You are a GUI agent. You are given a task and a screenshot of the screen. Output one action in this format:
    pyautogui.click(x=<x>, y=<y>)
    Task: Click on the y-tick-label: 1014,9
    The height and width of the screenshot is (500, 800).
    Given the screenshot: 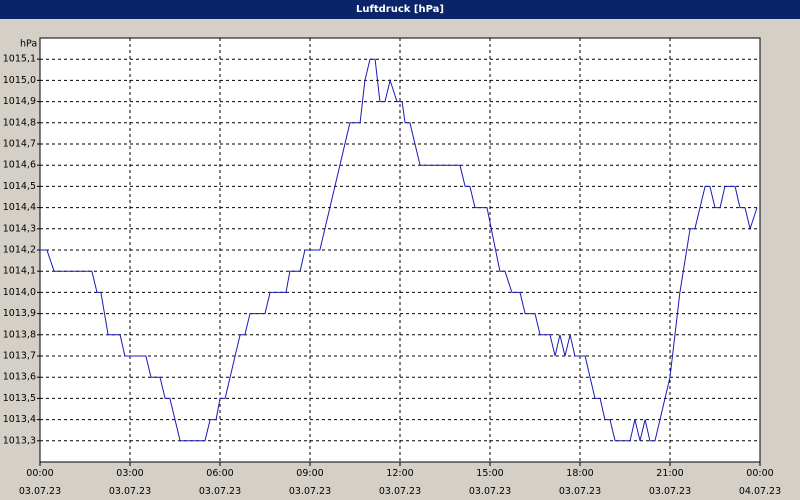 What is the action you would take?
    pyautogui.click(x=19, y=101)
    